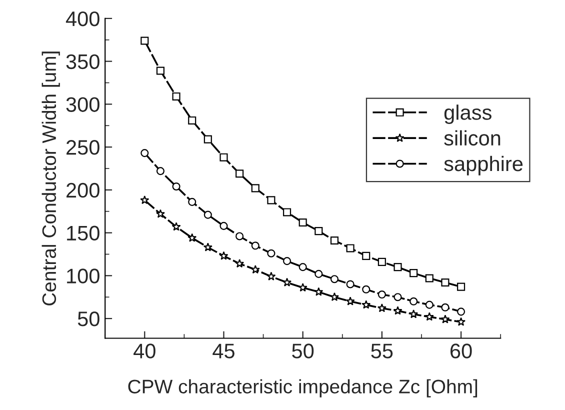  Describe the element at coordinates (83, 233) in the screenshot. I see `y-tick-label: 150` at that location.